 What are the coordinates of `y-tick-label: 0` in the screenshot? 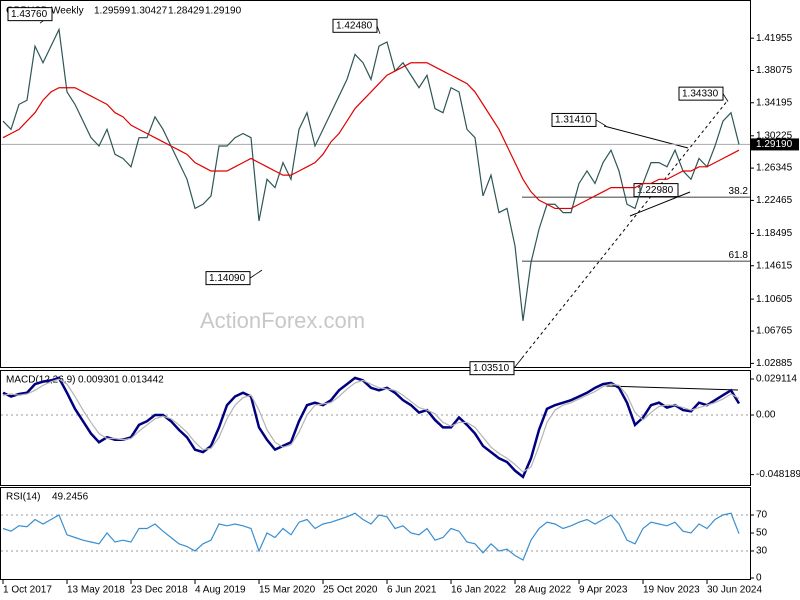 It's located at (759, 578).